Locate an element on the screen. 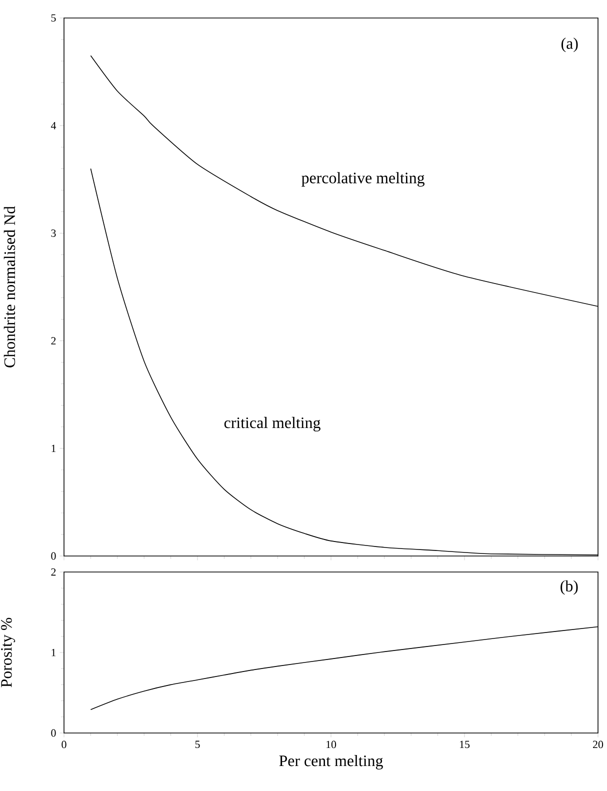  x-tick-label: 5 is located at coordinates (197, 744).